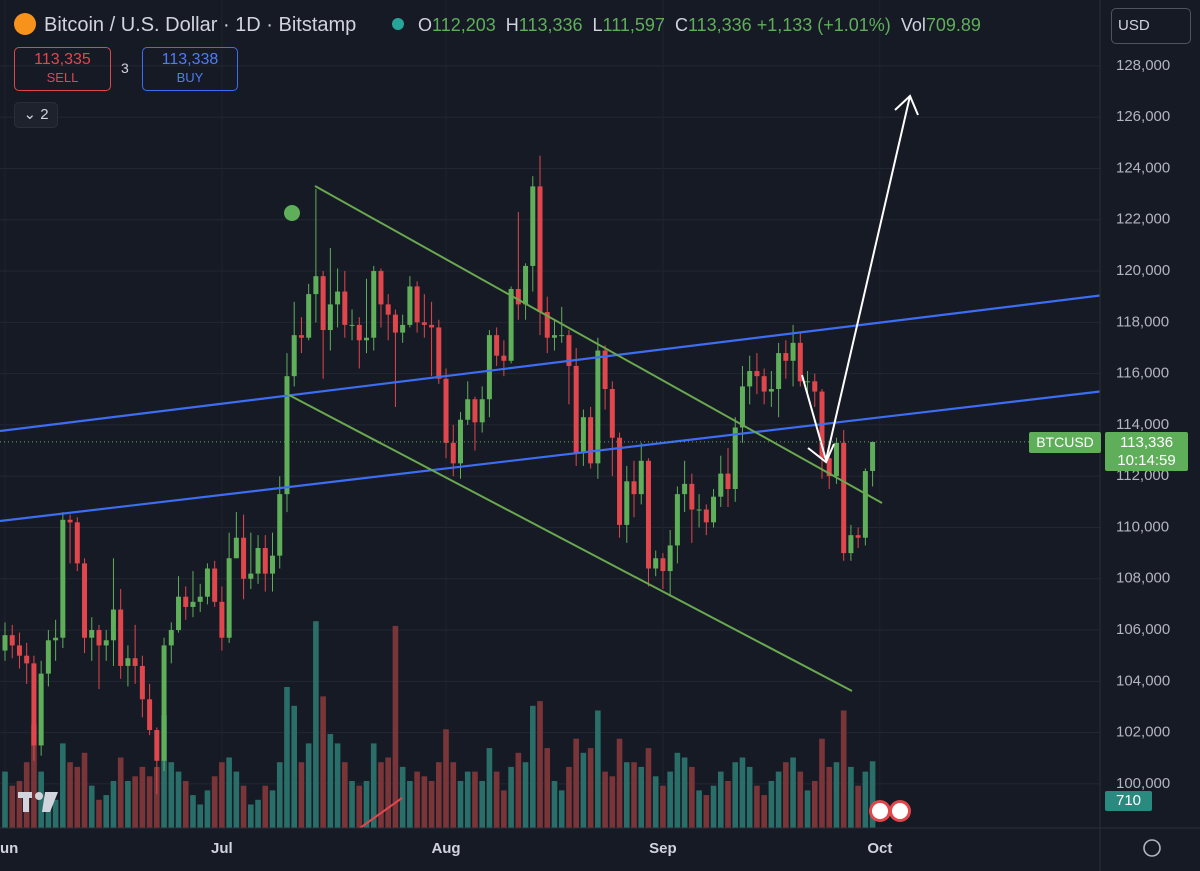  I want to click on symbol-tag: BTCUSD, so click(1065, 442).